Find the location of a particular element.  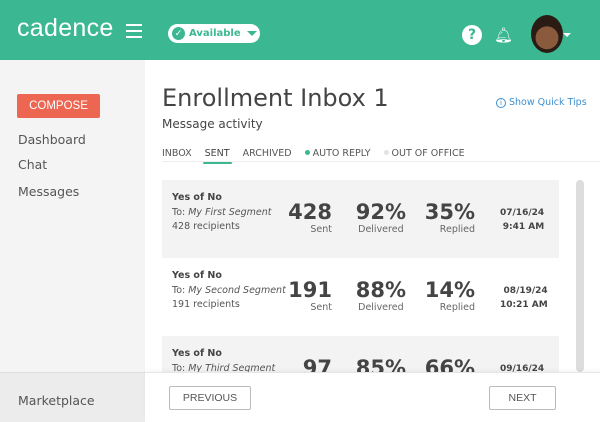

tab-label: AUTO REPLY is located at coordinates (341, 153).